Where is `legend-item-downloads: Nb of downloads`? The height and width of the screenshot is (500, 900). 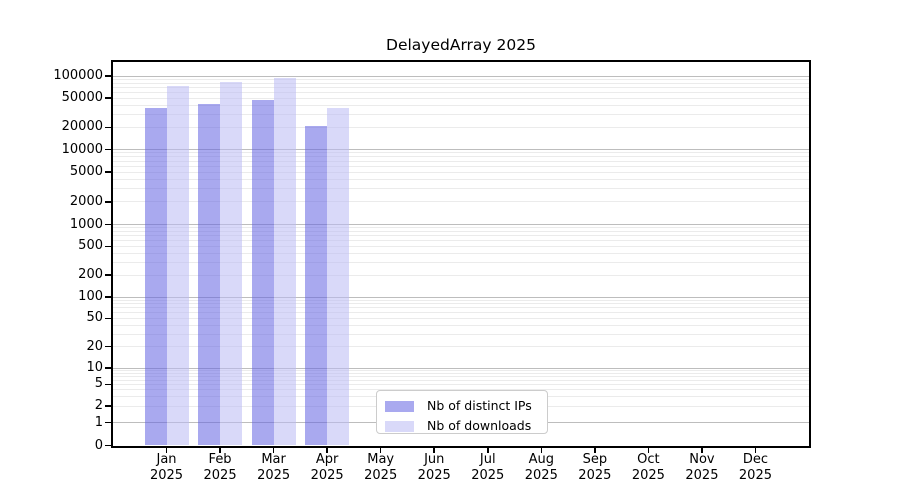 legend-item-downloads: Nb of downloads is located at coordinates (462, 426).